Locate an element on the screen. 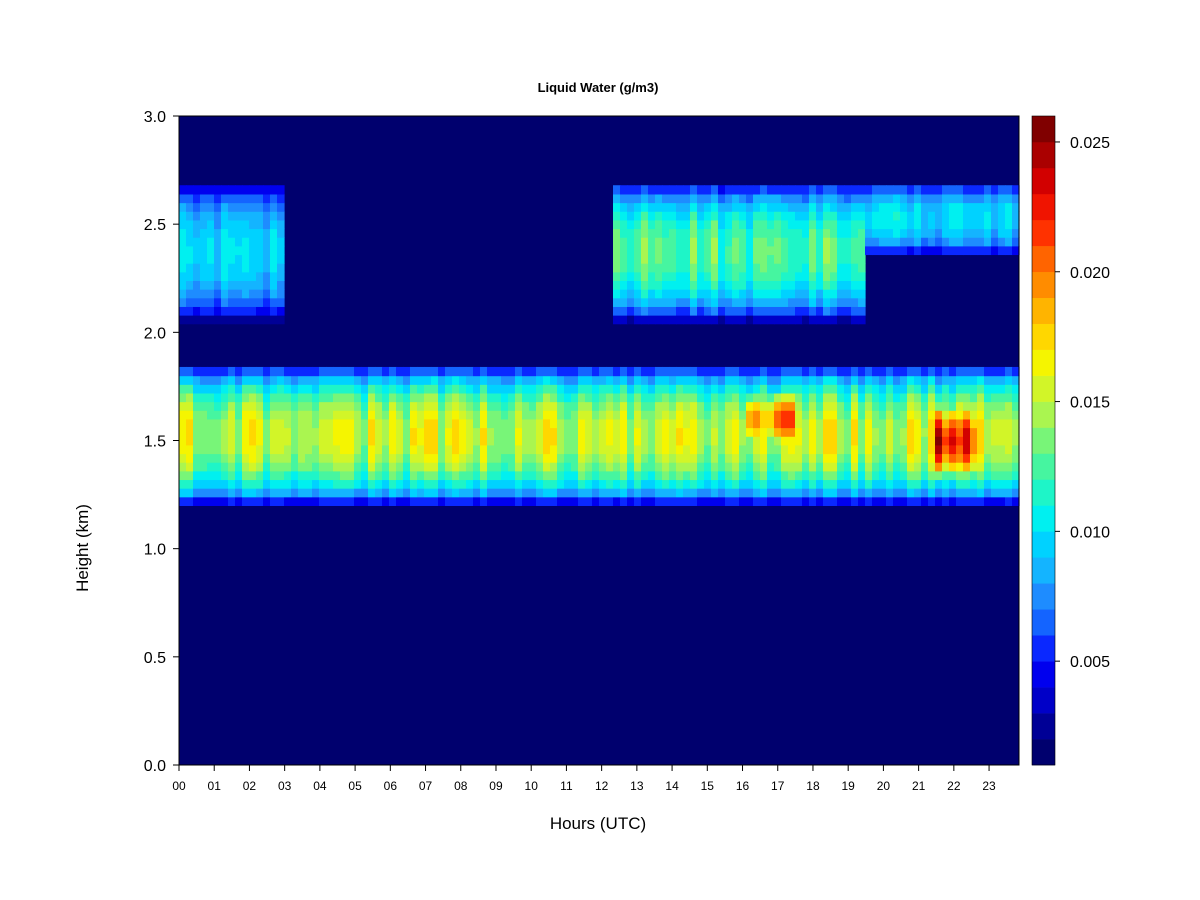 The height and width of the screenshot is (900, 1200). x-tick-label: 12 is located at coordinates (602, 786).